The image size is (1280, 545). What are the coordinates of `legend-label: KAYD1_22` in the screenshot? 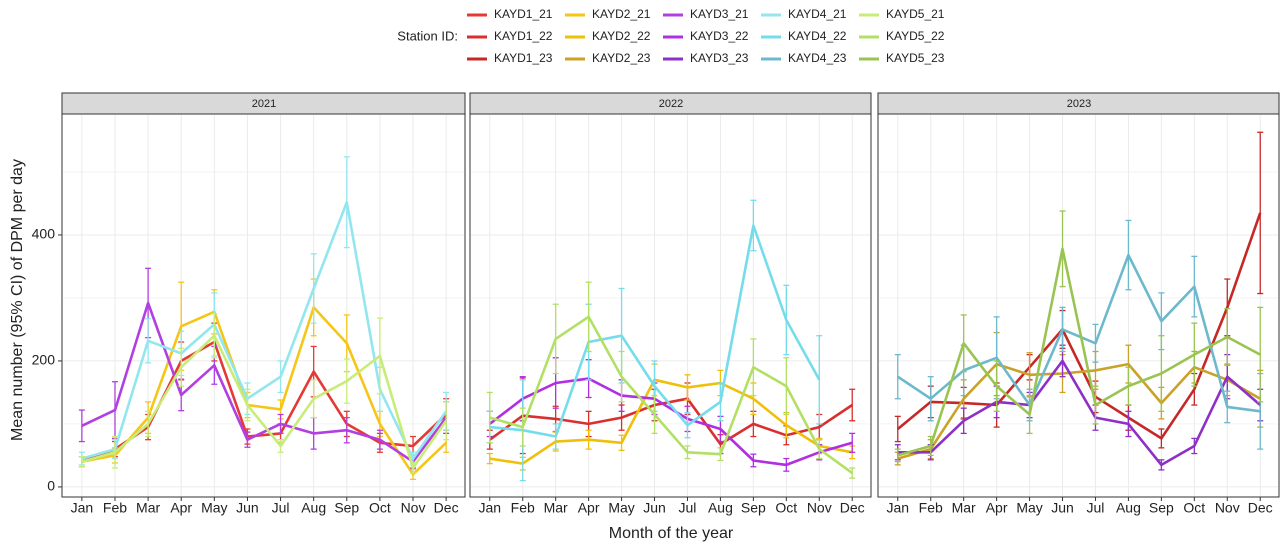 It's located at (523, 36).